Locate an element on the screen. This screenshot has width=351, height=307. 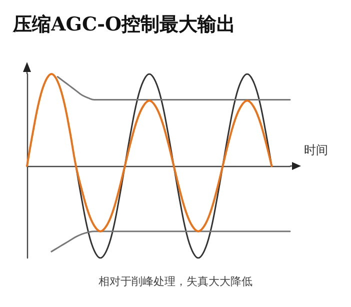
x-axis-title: 时间 is located at coordinates (316, 150).